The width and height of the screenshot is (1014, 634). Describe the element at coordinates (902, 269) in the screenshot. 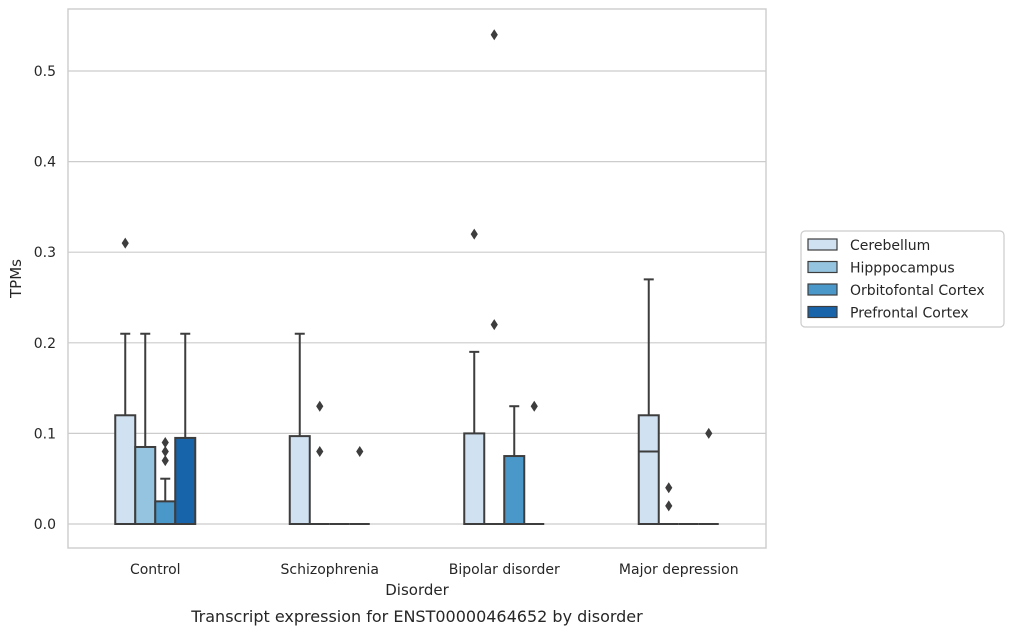

I see `legend-label: Hipppocampus` at that location.